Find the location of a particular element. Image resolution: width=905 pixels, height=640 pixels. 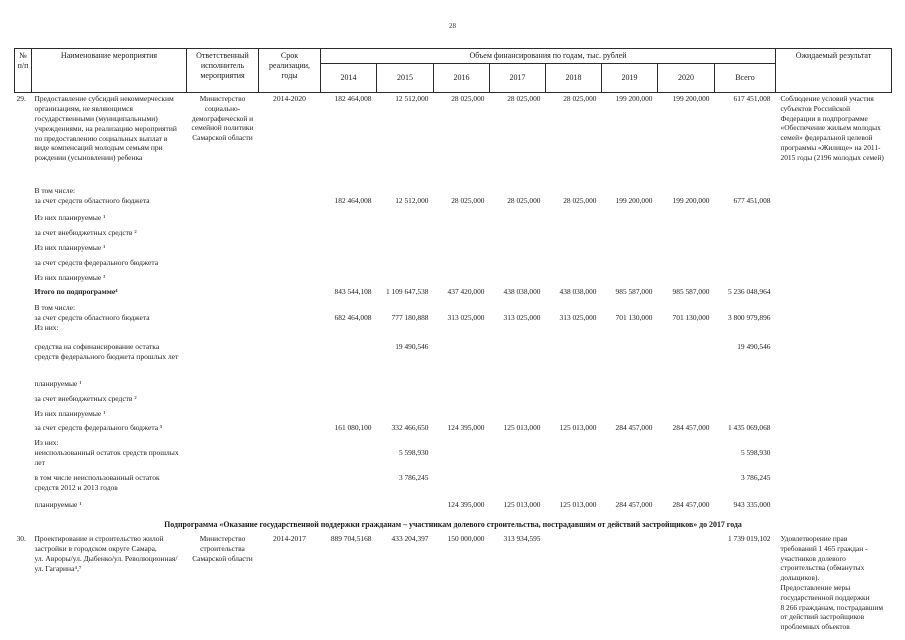

value-2015: 19 490,546 is located at coordinates (412, 347).